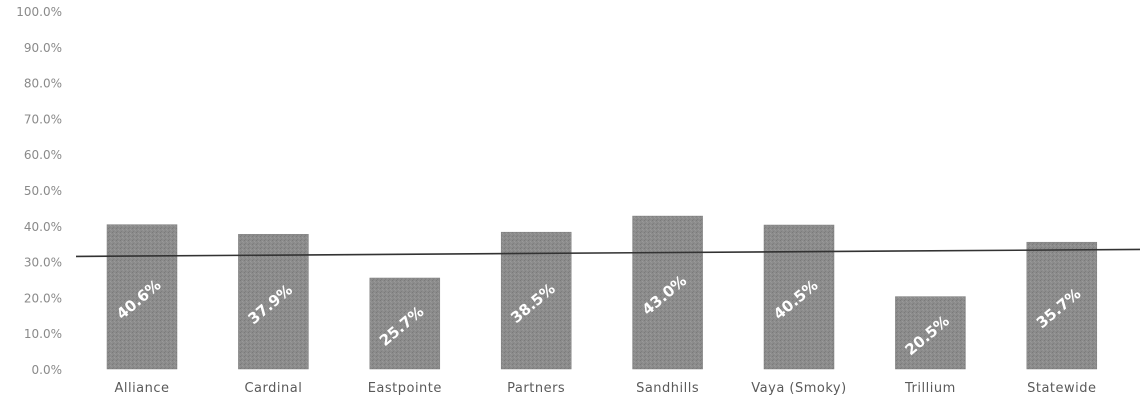 The width and height of the screenshot is (1140, 402). Describe the element at coordinates (799, 297) in the screenshot. I see `bar-vaya-smoky` at that location.